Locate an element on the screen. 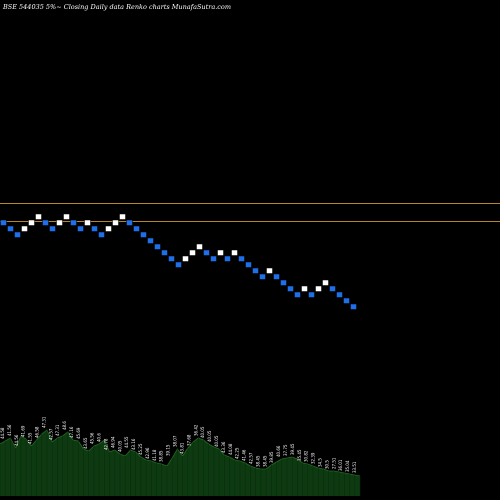 The height and width of the screenshot is (500, 500). volume-label: 44.08 is located at coordinates (230, 449).